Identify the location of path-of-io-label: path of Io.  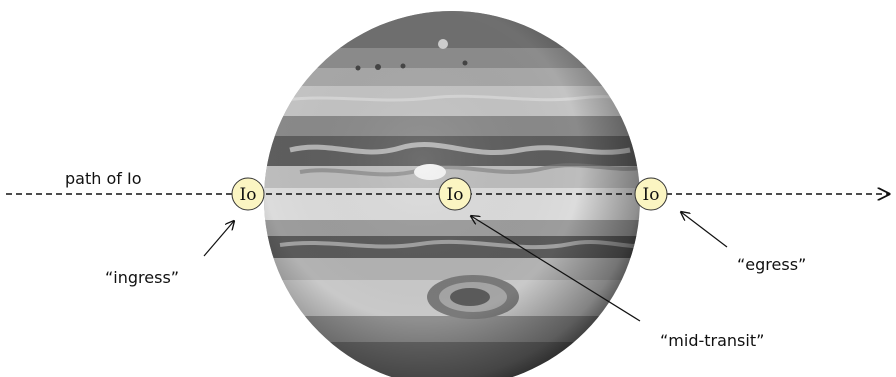
(103, 178).